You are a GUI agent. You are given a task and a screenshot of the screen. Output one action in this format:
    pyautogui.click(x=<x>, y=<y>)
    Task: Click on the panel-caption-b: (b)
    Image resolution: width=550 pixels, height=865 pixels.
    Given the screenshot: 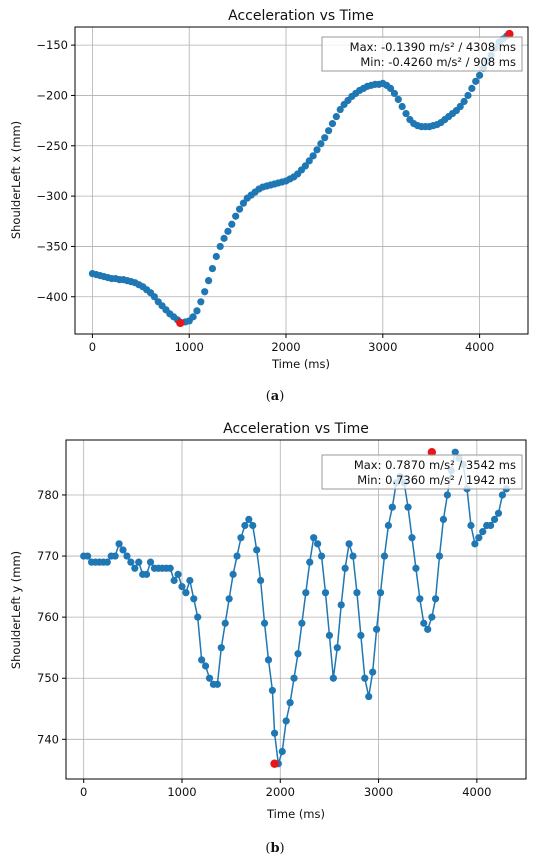 What is the action you would take?
    pyautogui.click(x=274, y=848)
    